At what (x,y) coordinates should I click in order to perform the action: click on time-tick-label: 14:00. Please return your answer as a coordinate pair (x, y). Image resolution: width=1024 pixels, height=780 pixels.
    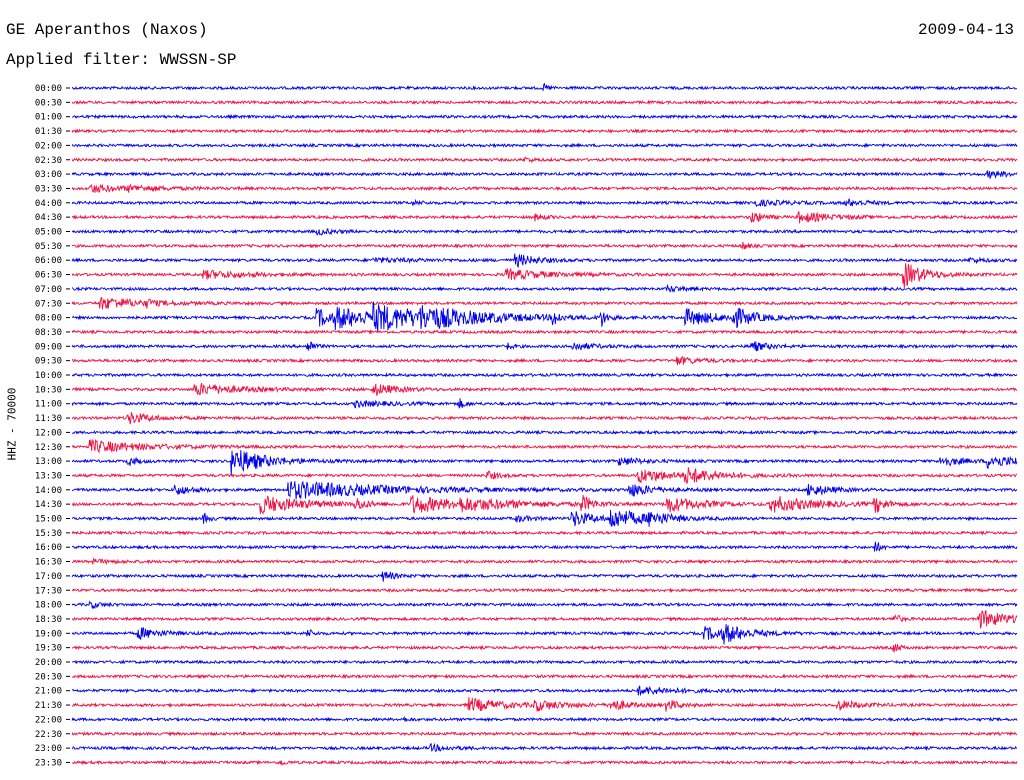
    Looking at the image, I should click on (48, 491).